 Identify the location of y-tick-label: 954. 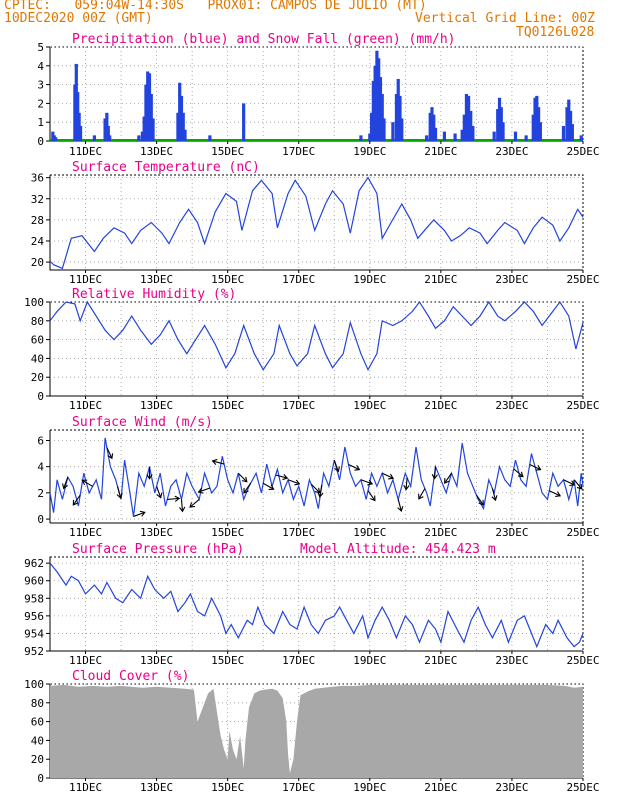
(34, 633).